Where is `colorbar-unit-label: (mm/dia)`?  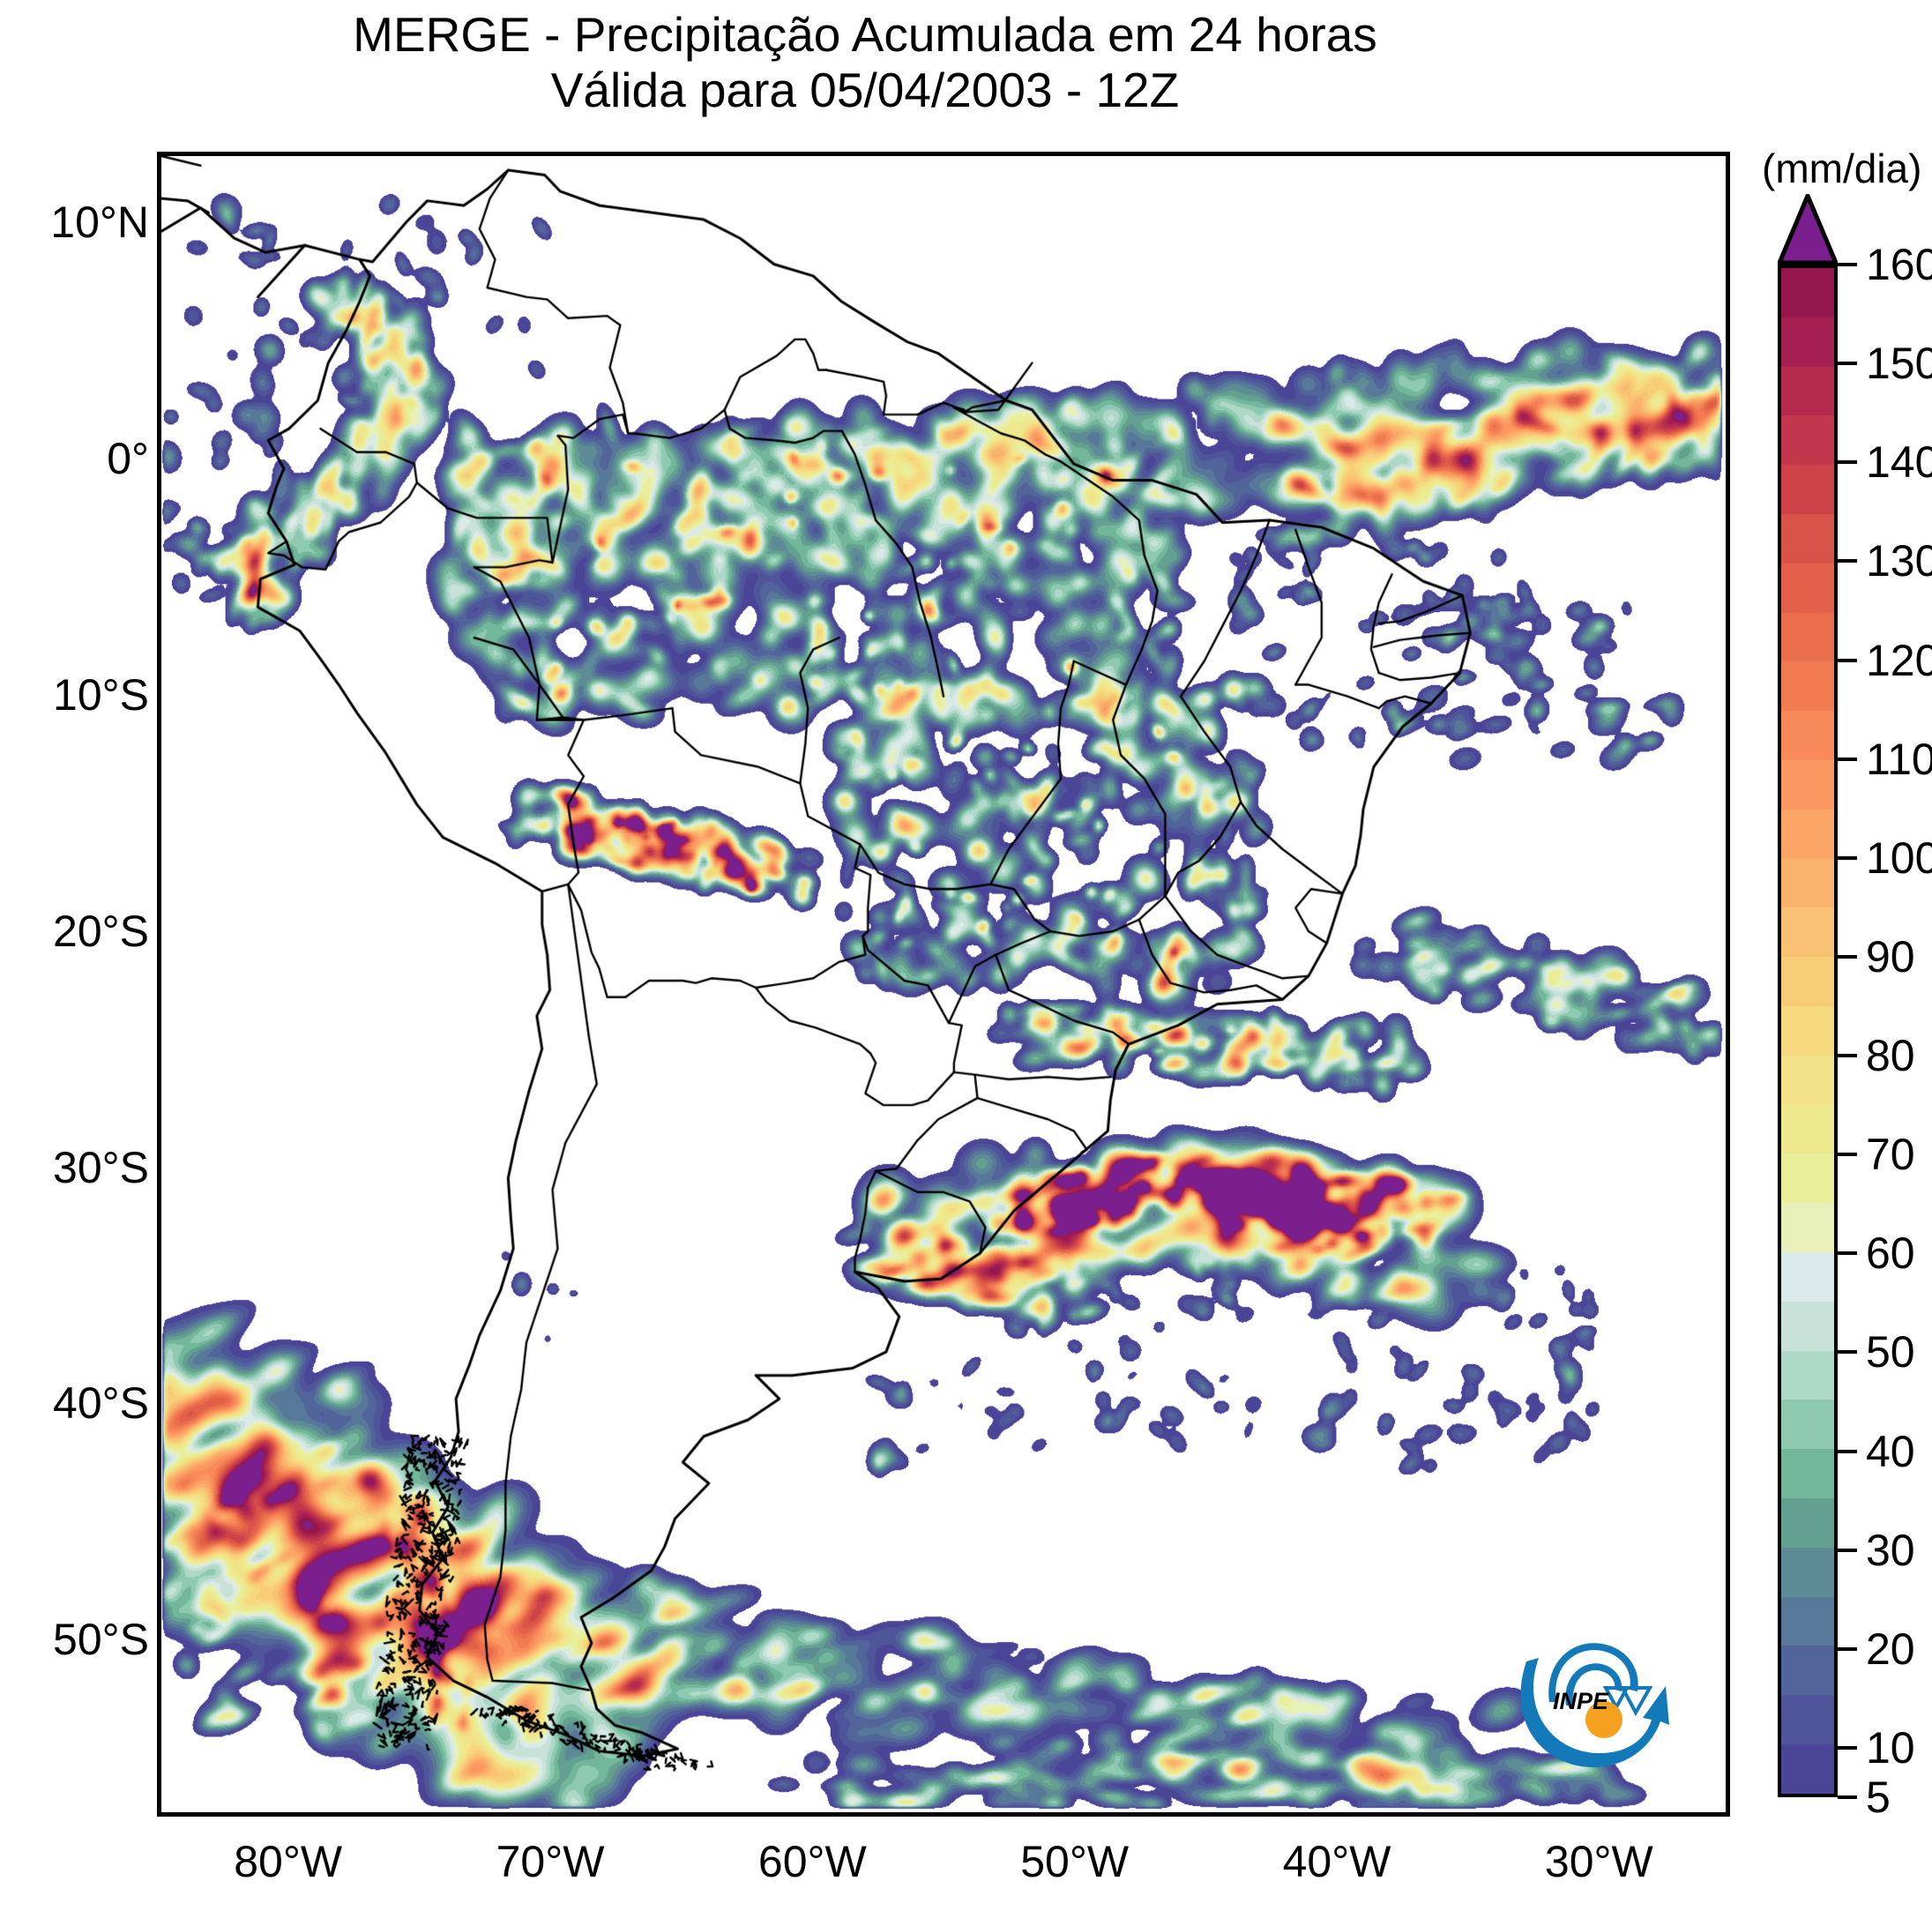 colorbar-unit-label: (mm/dia) is located at coordinates (1842, 168).